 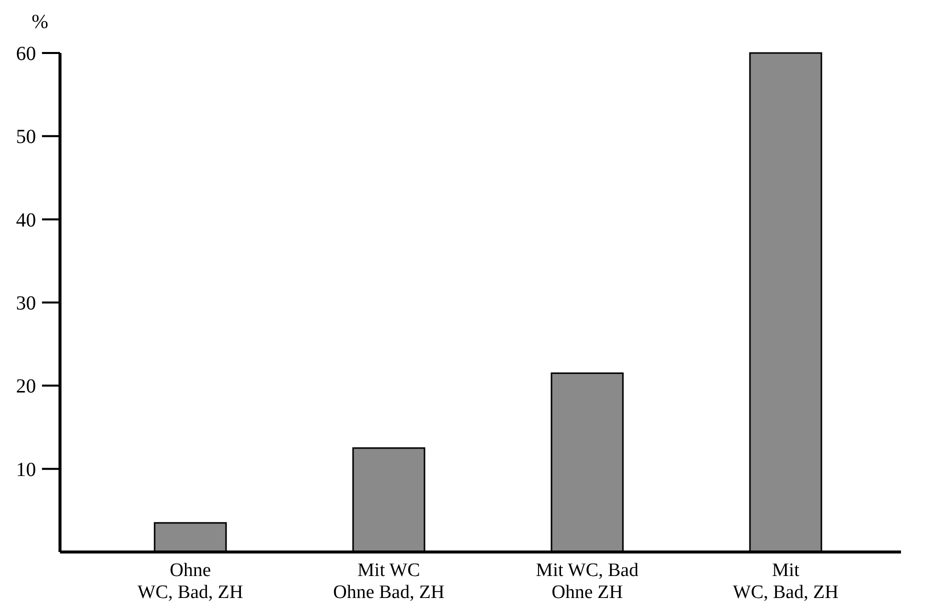 I want to click on y-tick-label: 50, so click(x=26, y=137).